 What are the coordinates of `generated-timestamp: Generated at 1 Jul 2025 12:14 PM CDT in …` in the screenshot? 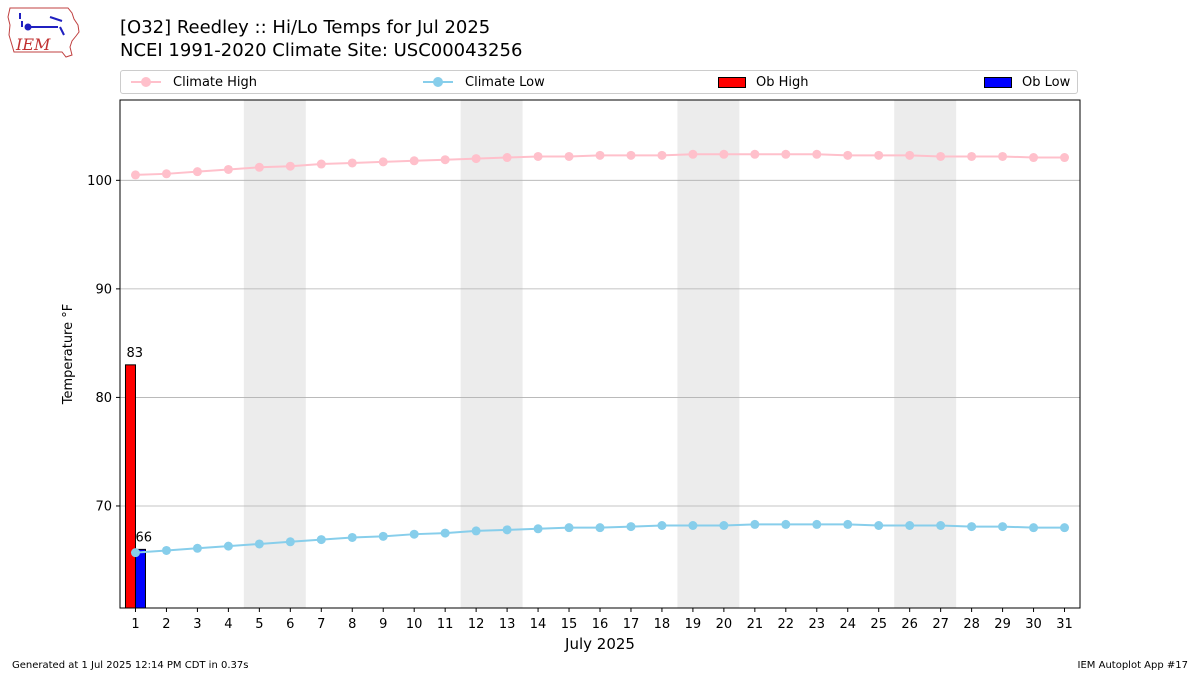 It's located at (130, 665).